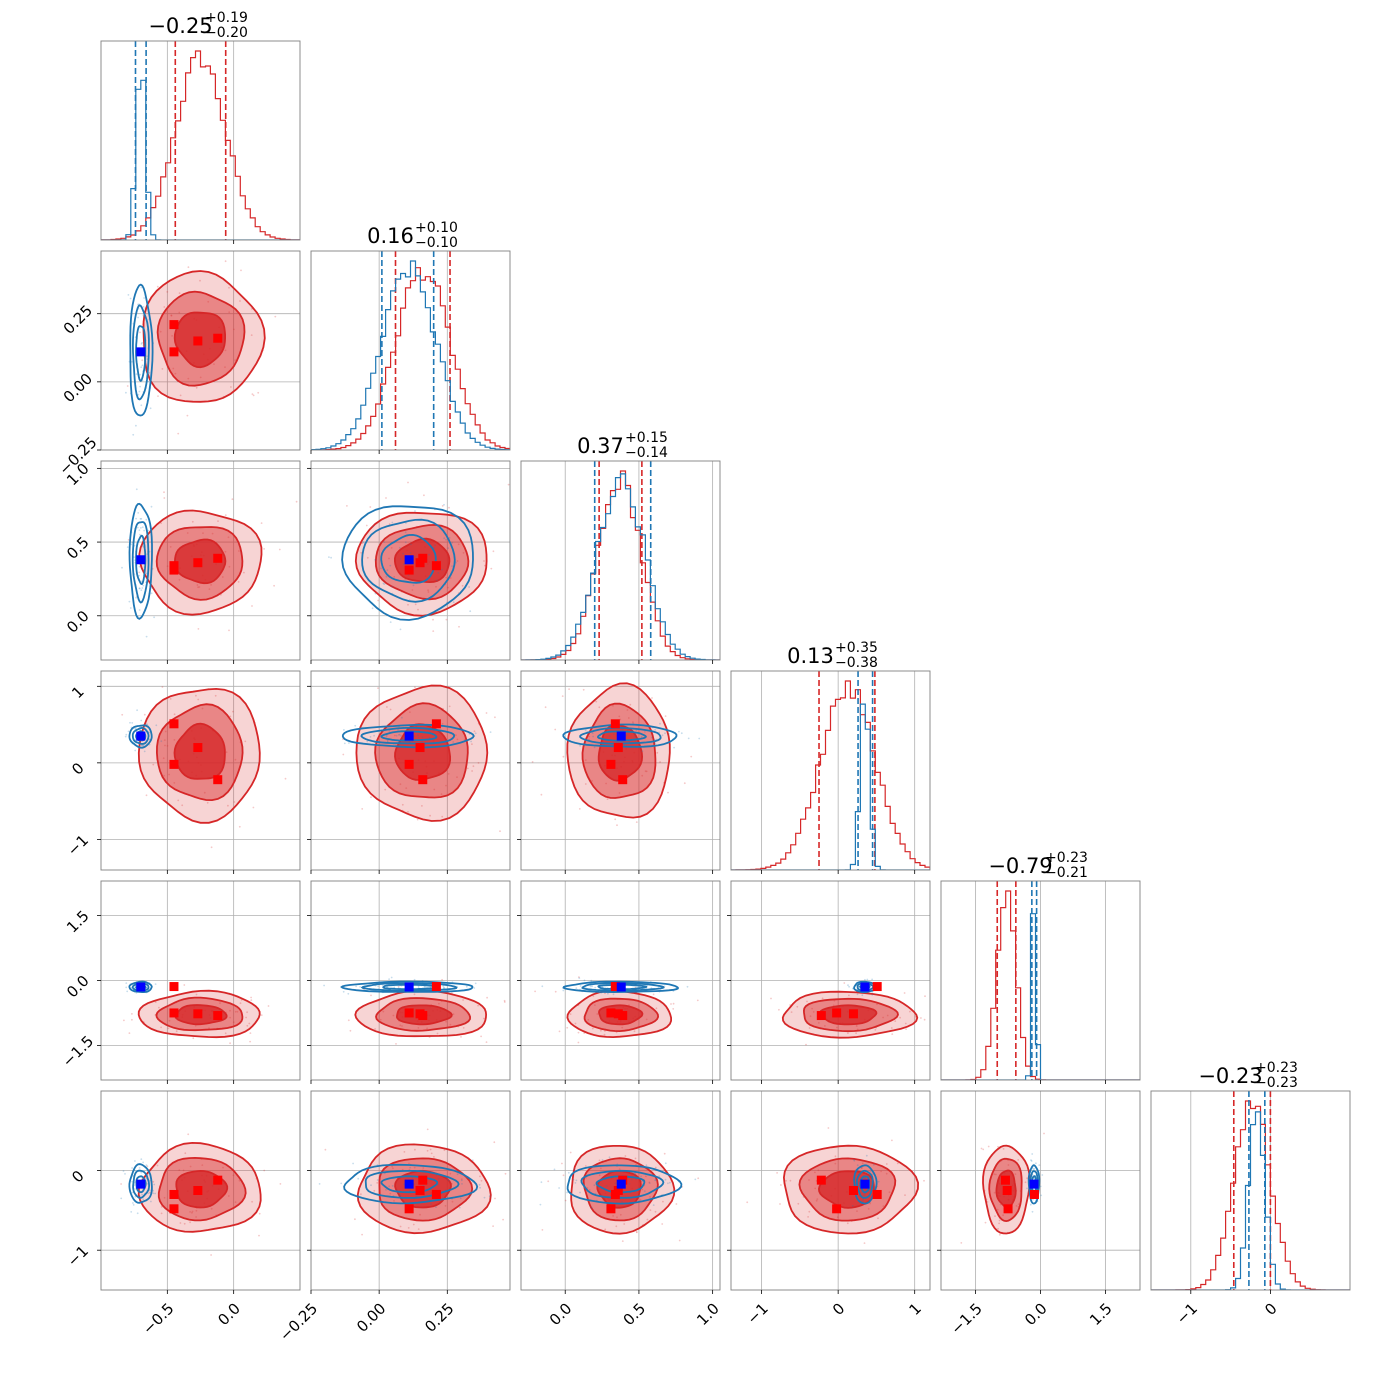 This screenshot has width=1390, height=1390. What do you see at coordinates (848, 1015) in the screenshot?
I see `contour-filled` at bounding box center [848, 1015].